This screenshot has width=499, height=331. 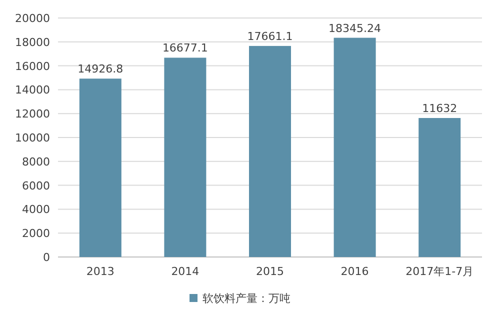 What do you see at coordinates (46, 257) in the screenshot?
I see `y-tick-label: 0` at bounding box center [46, 257].